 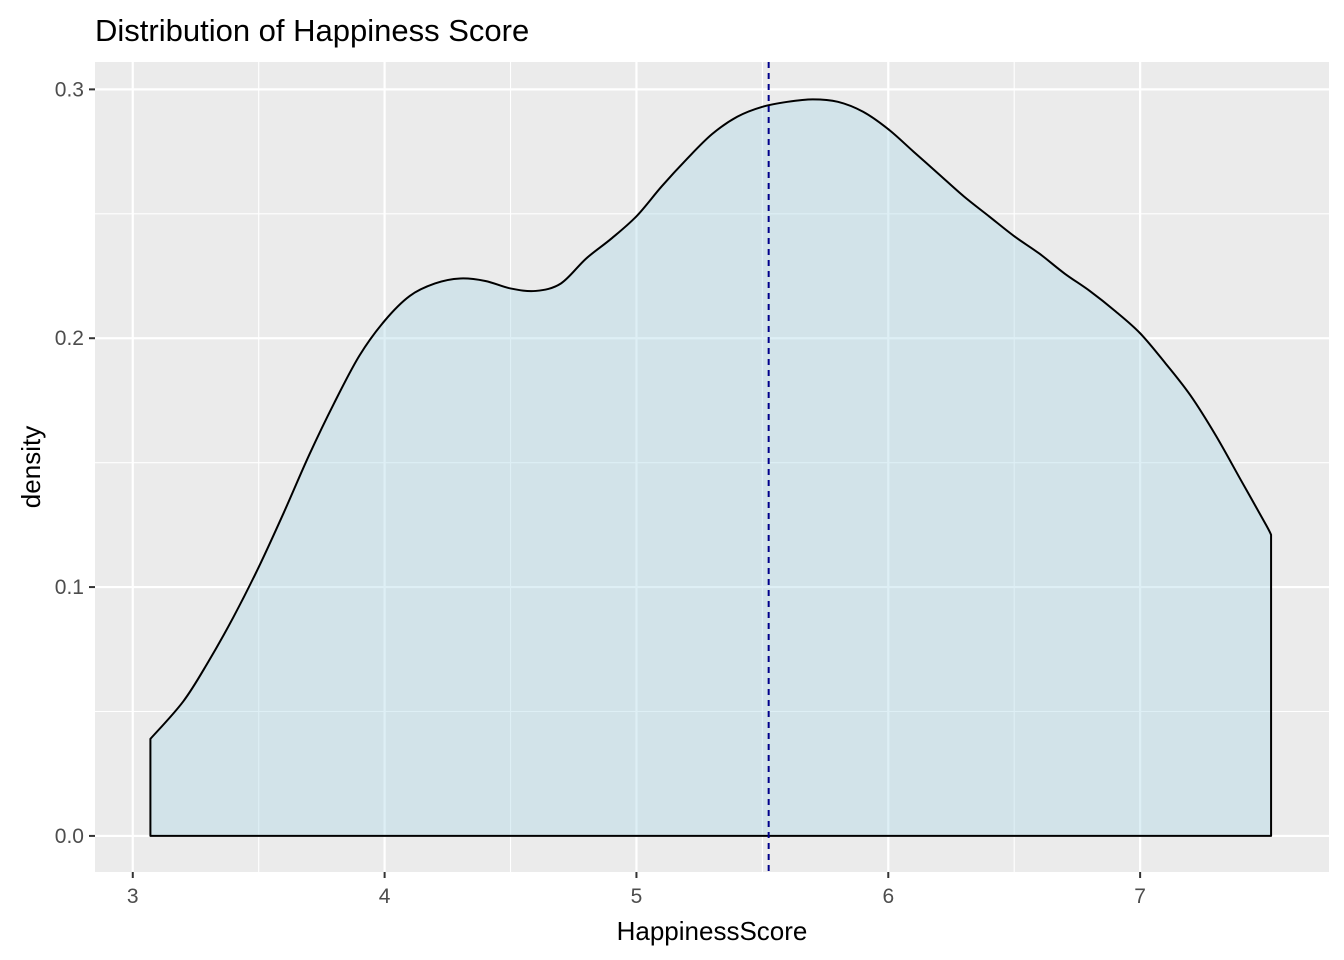 I want to click on chart-title: Distribution of Happiness Score, so click(x=312, y=30).